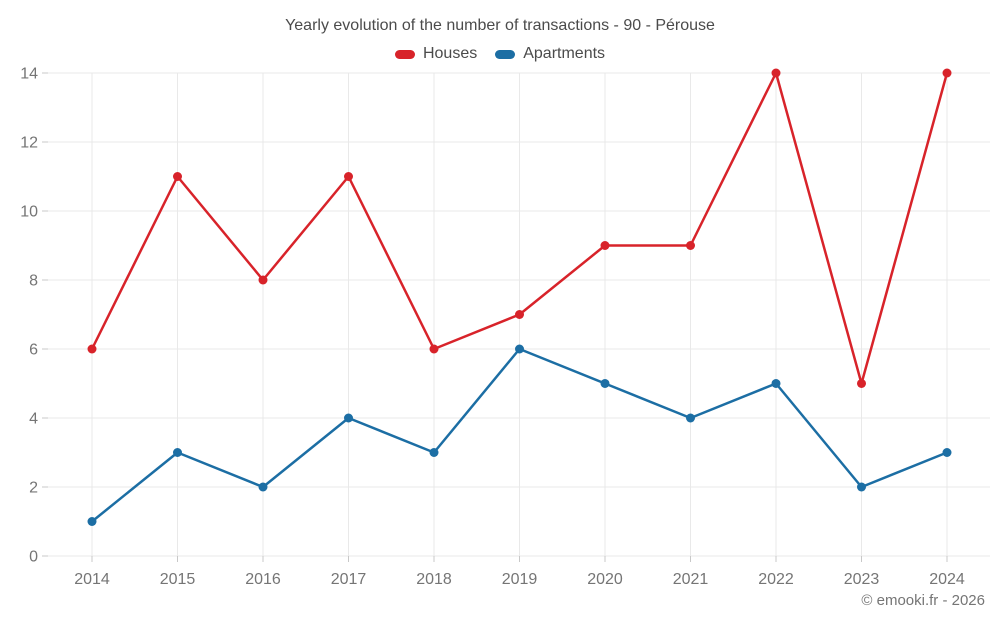 The width and height of the screenshot is (1000, 625). I want to click on x-axis-label: 2019, so click(520, 579).